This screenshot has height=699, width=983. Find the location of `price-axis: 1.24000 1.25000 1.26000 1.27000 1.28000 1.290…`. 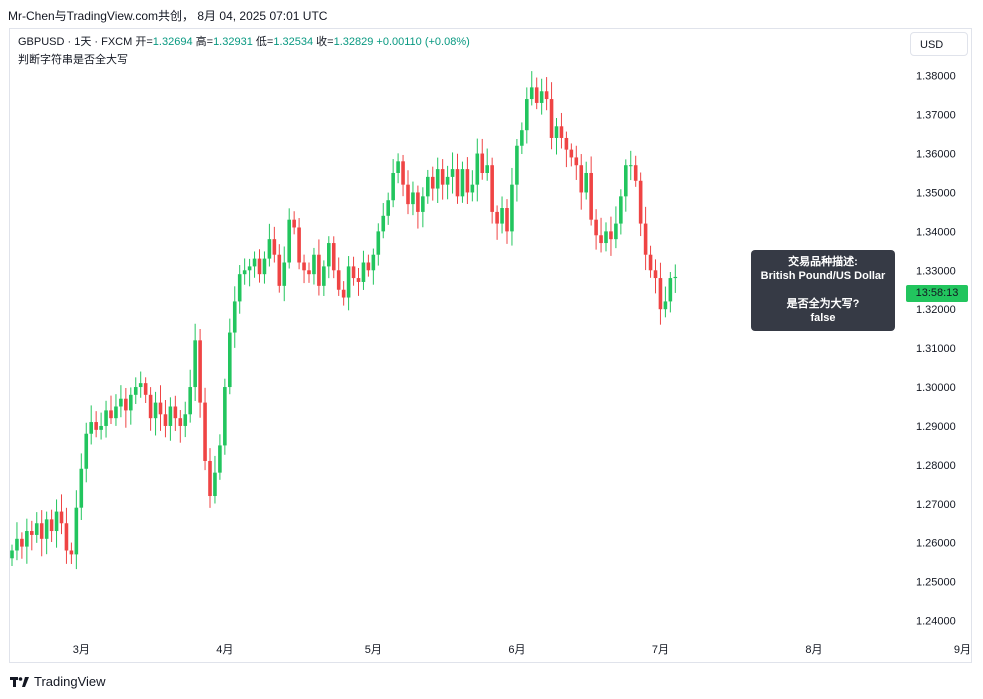

price-axis: 1.24000 1.25000 1.26000 1.27000 1.28000 1.290… is located at coordinates (936, 349).